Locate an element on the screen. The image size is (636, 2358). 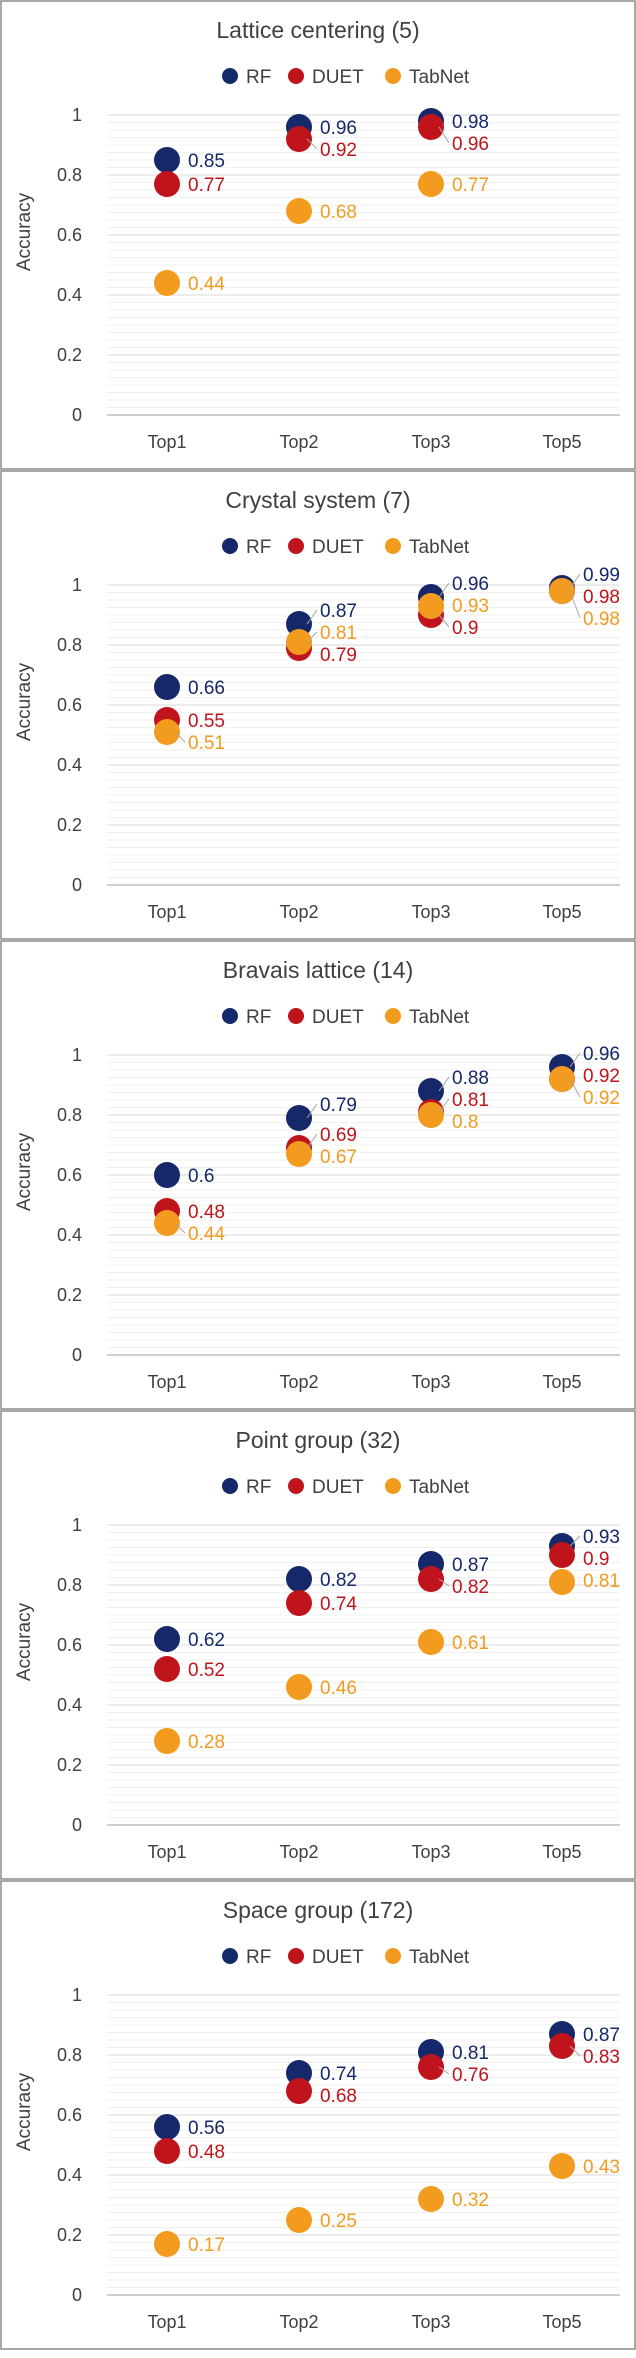
data-label-duet: 0.76 is located at coordinates (470, 2075).